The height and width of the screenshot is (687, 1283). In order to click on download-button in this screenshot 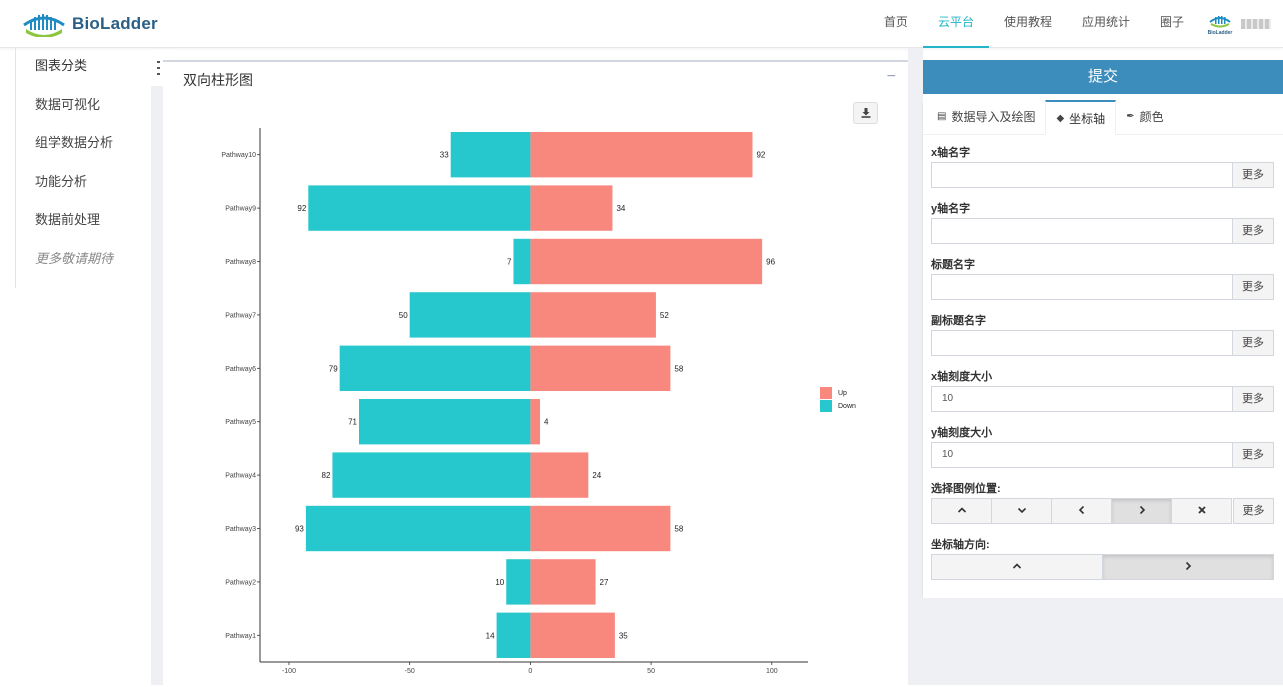, I will do `click(865, 113)`.